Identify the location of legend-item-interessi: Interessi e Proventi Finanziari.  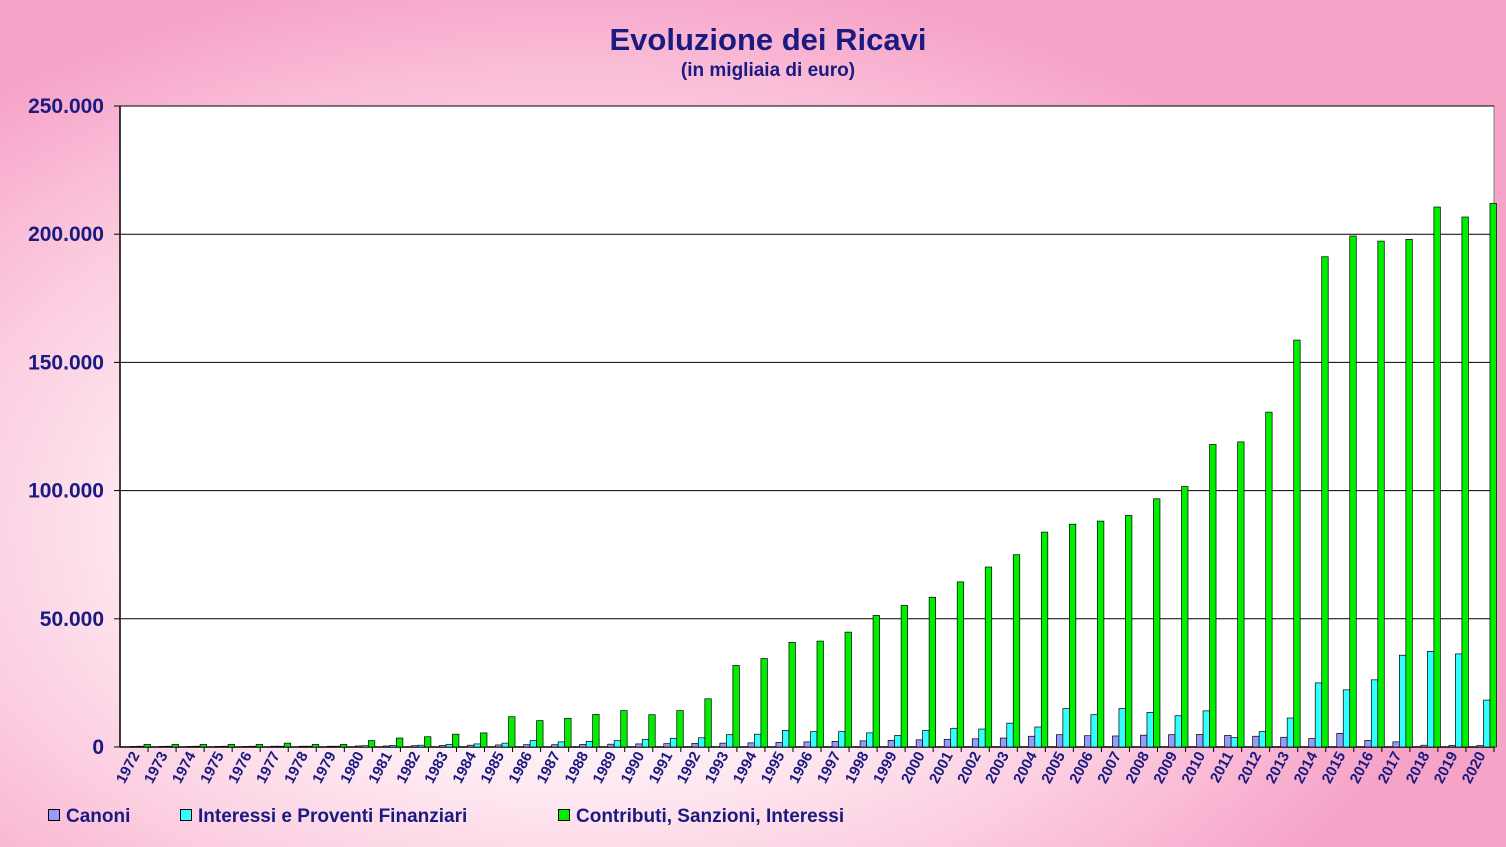
(323, 817).